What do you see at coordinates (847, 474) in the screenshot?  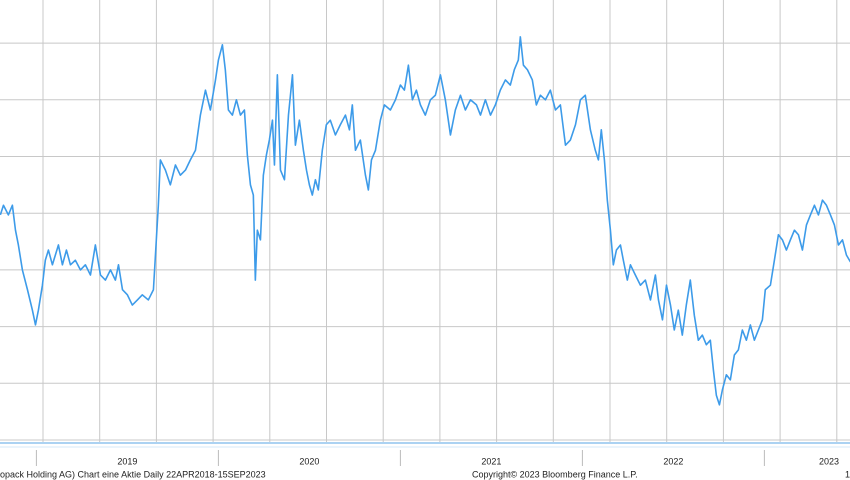 I see `footer-right: 1` at bounding box center [847, 474].